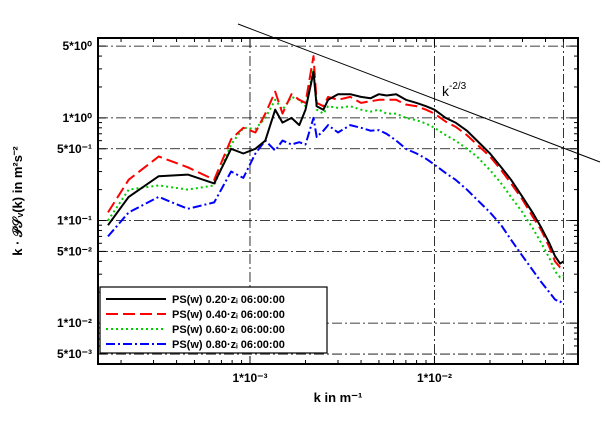 The height and width of the screenshot is (422, 616). I want to click on reference-slope-exponent: -2/3, so click(458, 86).